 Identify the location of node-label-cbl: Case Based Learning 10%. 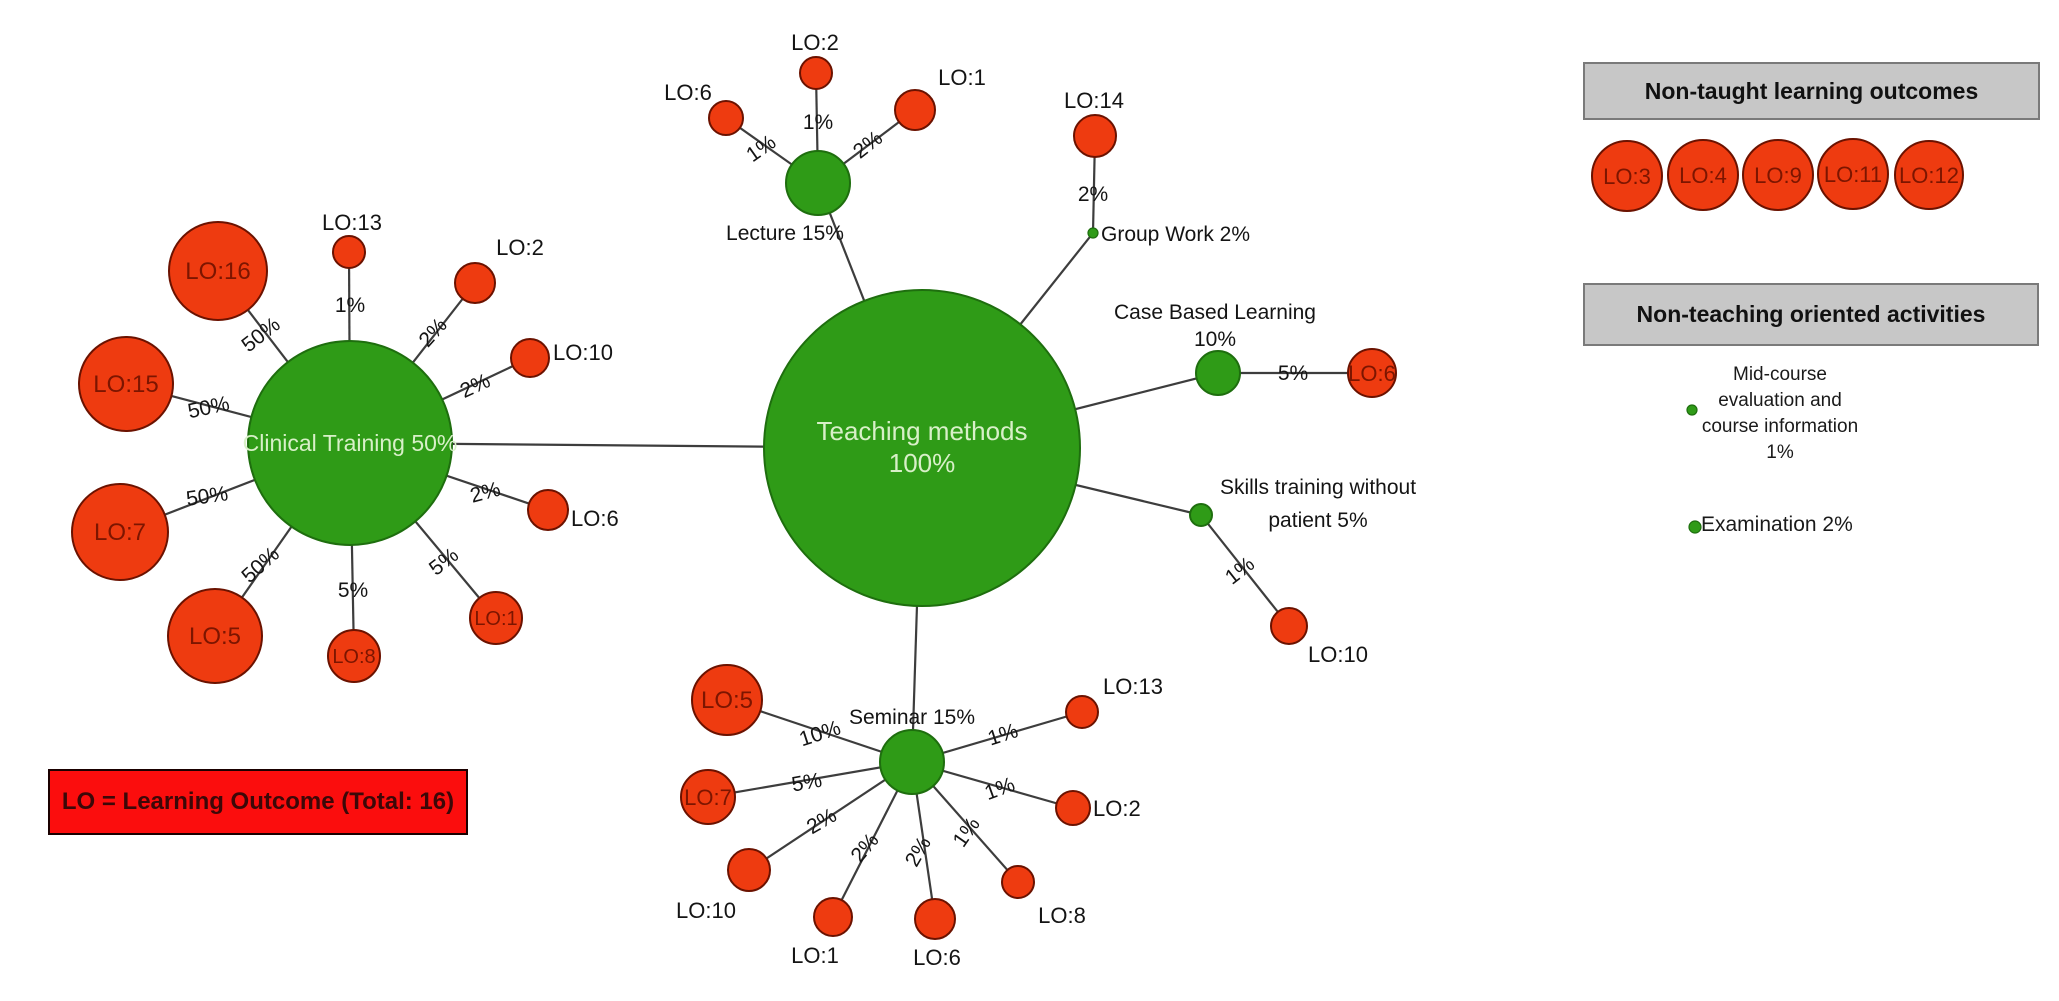
(1215, 326).